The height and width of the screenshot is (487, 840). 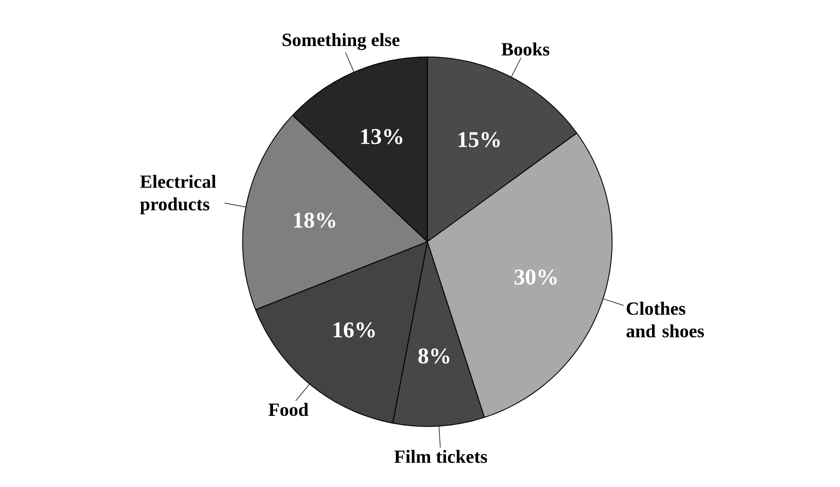 What do you see at coordinates (441, 456) in the screenshot?
I see `slice-label: Film tickets` at bounding box center [441, 456].